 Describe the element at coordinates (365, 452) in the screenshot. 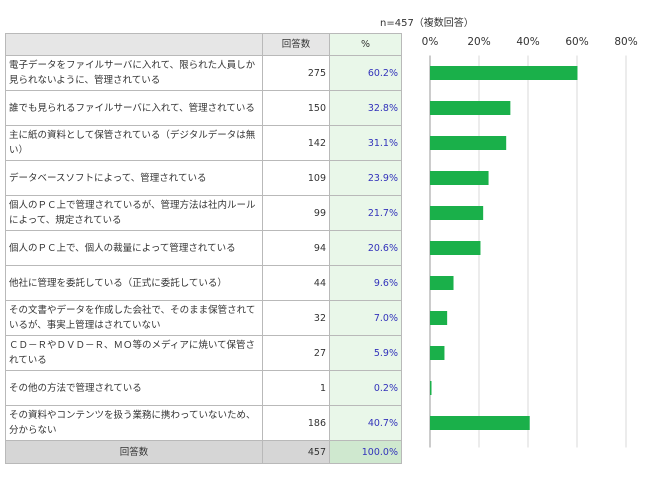

I see `total-percent: 100.0%` at that location.